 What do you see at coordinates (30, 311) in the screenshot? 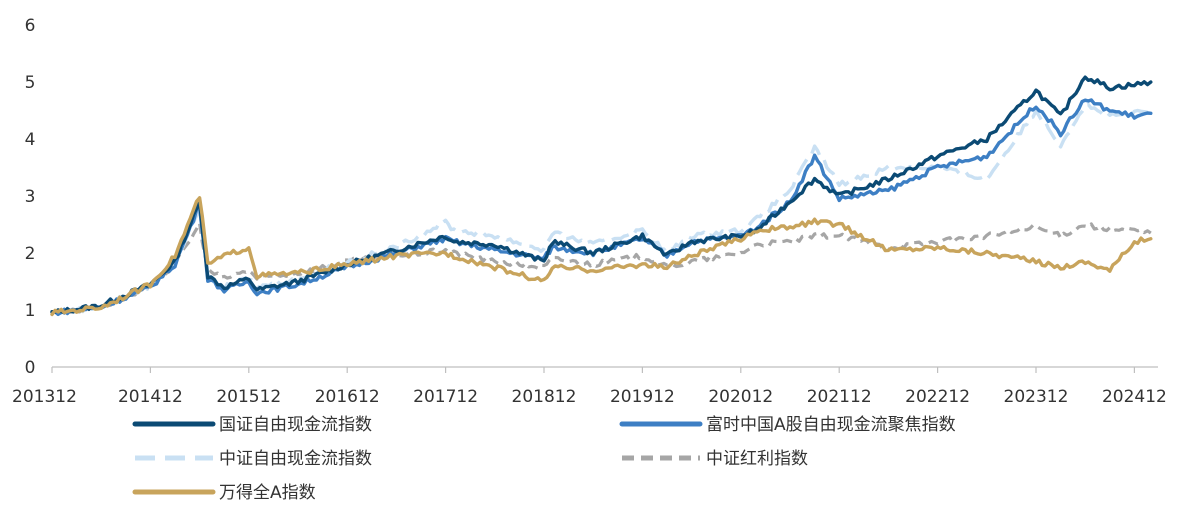
I see `y-tick-label: 1` at bounding box center [30, 311].